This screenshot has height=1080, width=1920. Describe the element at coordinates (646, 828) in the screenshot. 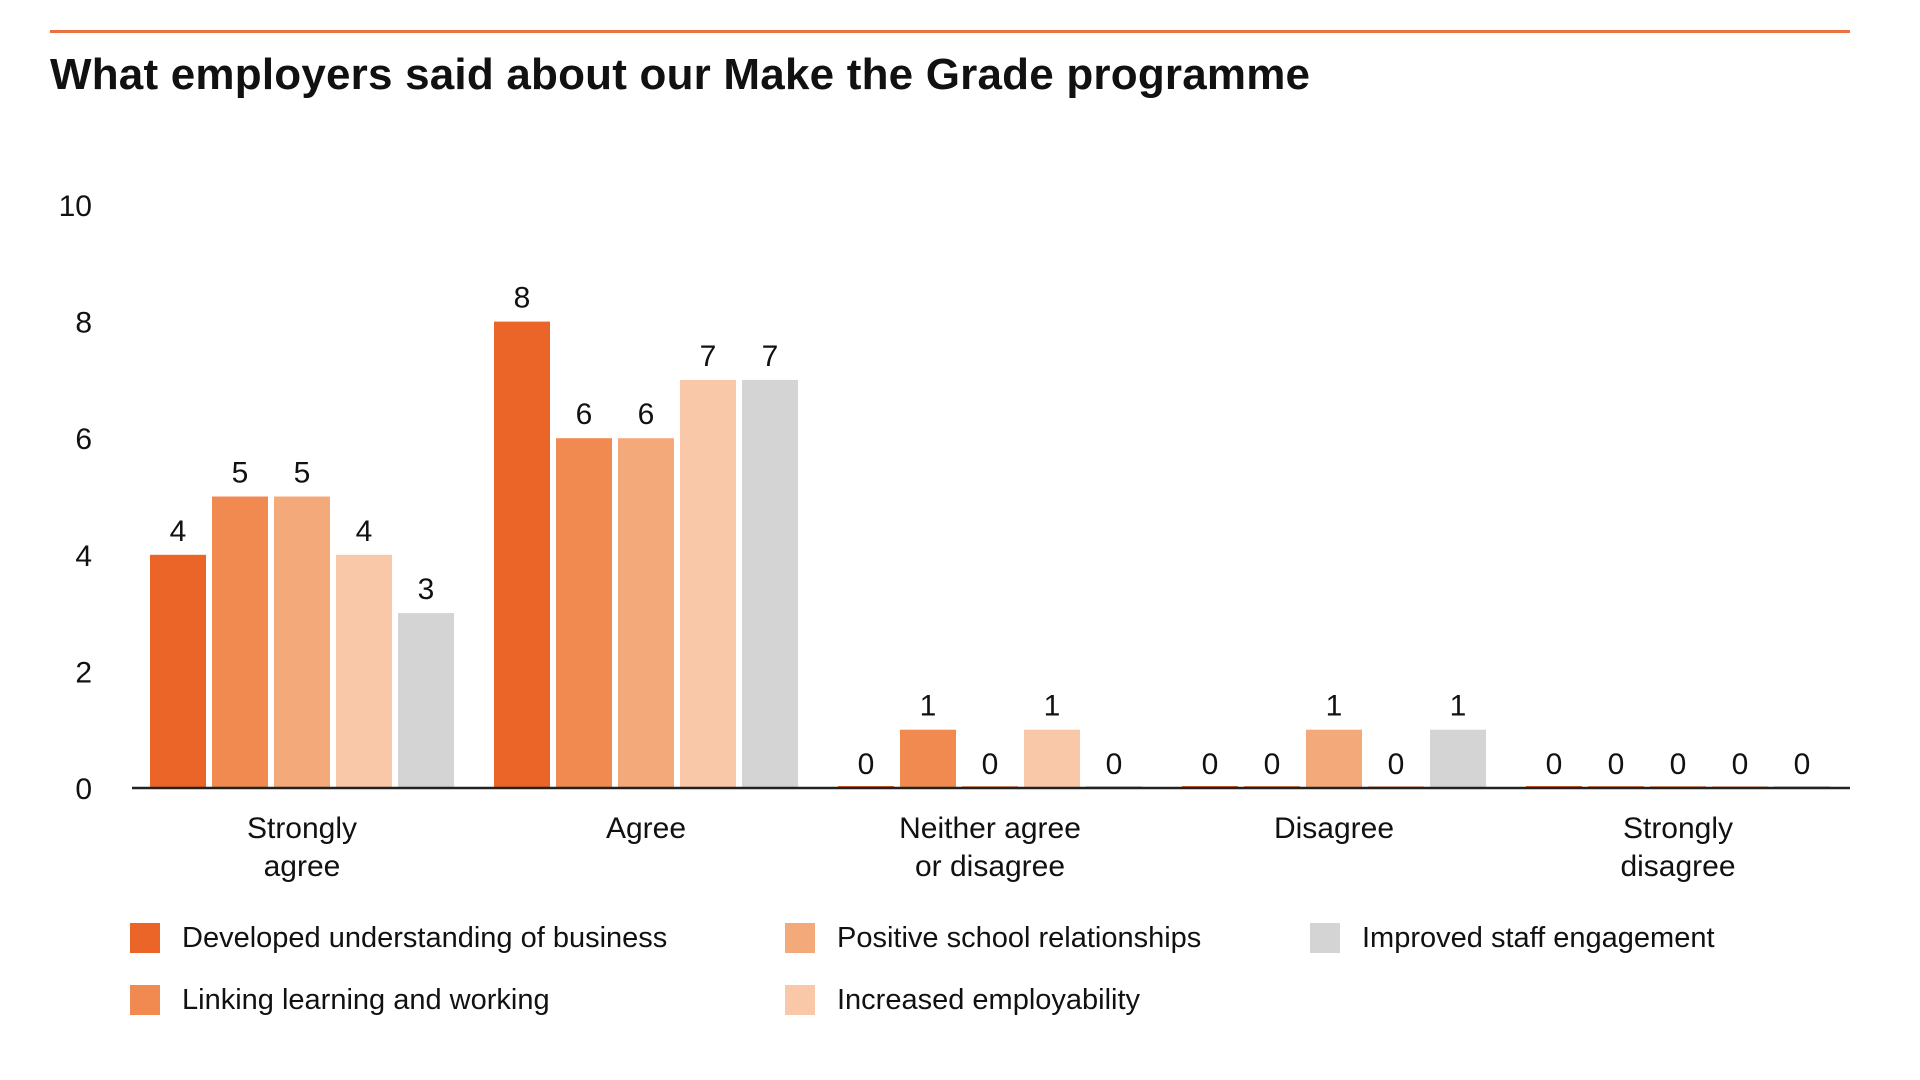

I see `x-category-label: Agree` at that location.